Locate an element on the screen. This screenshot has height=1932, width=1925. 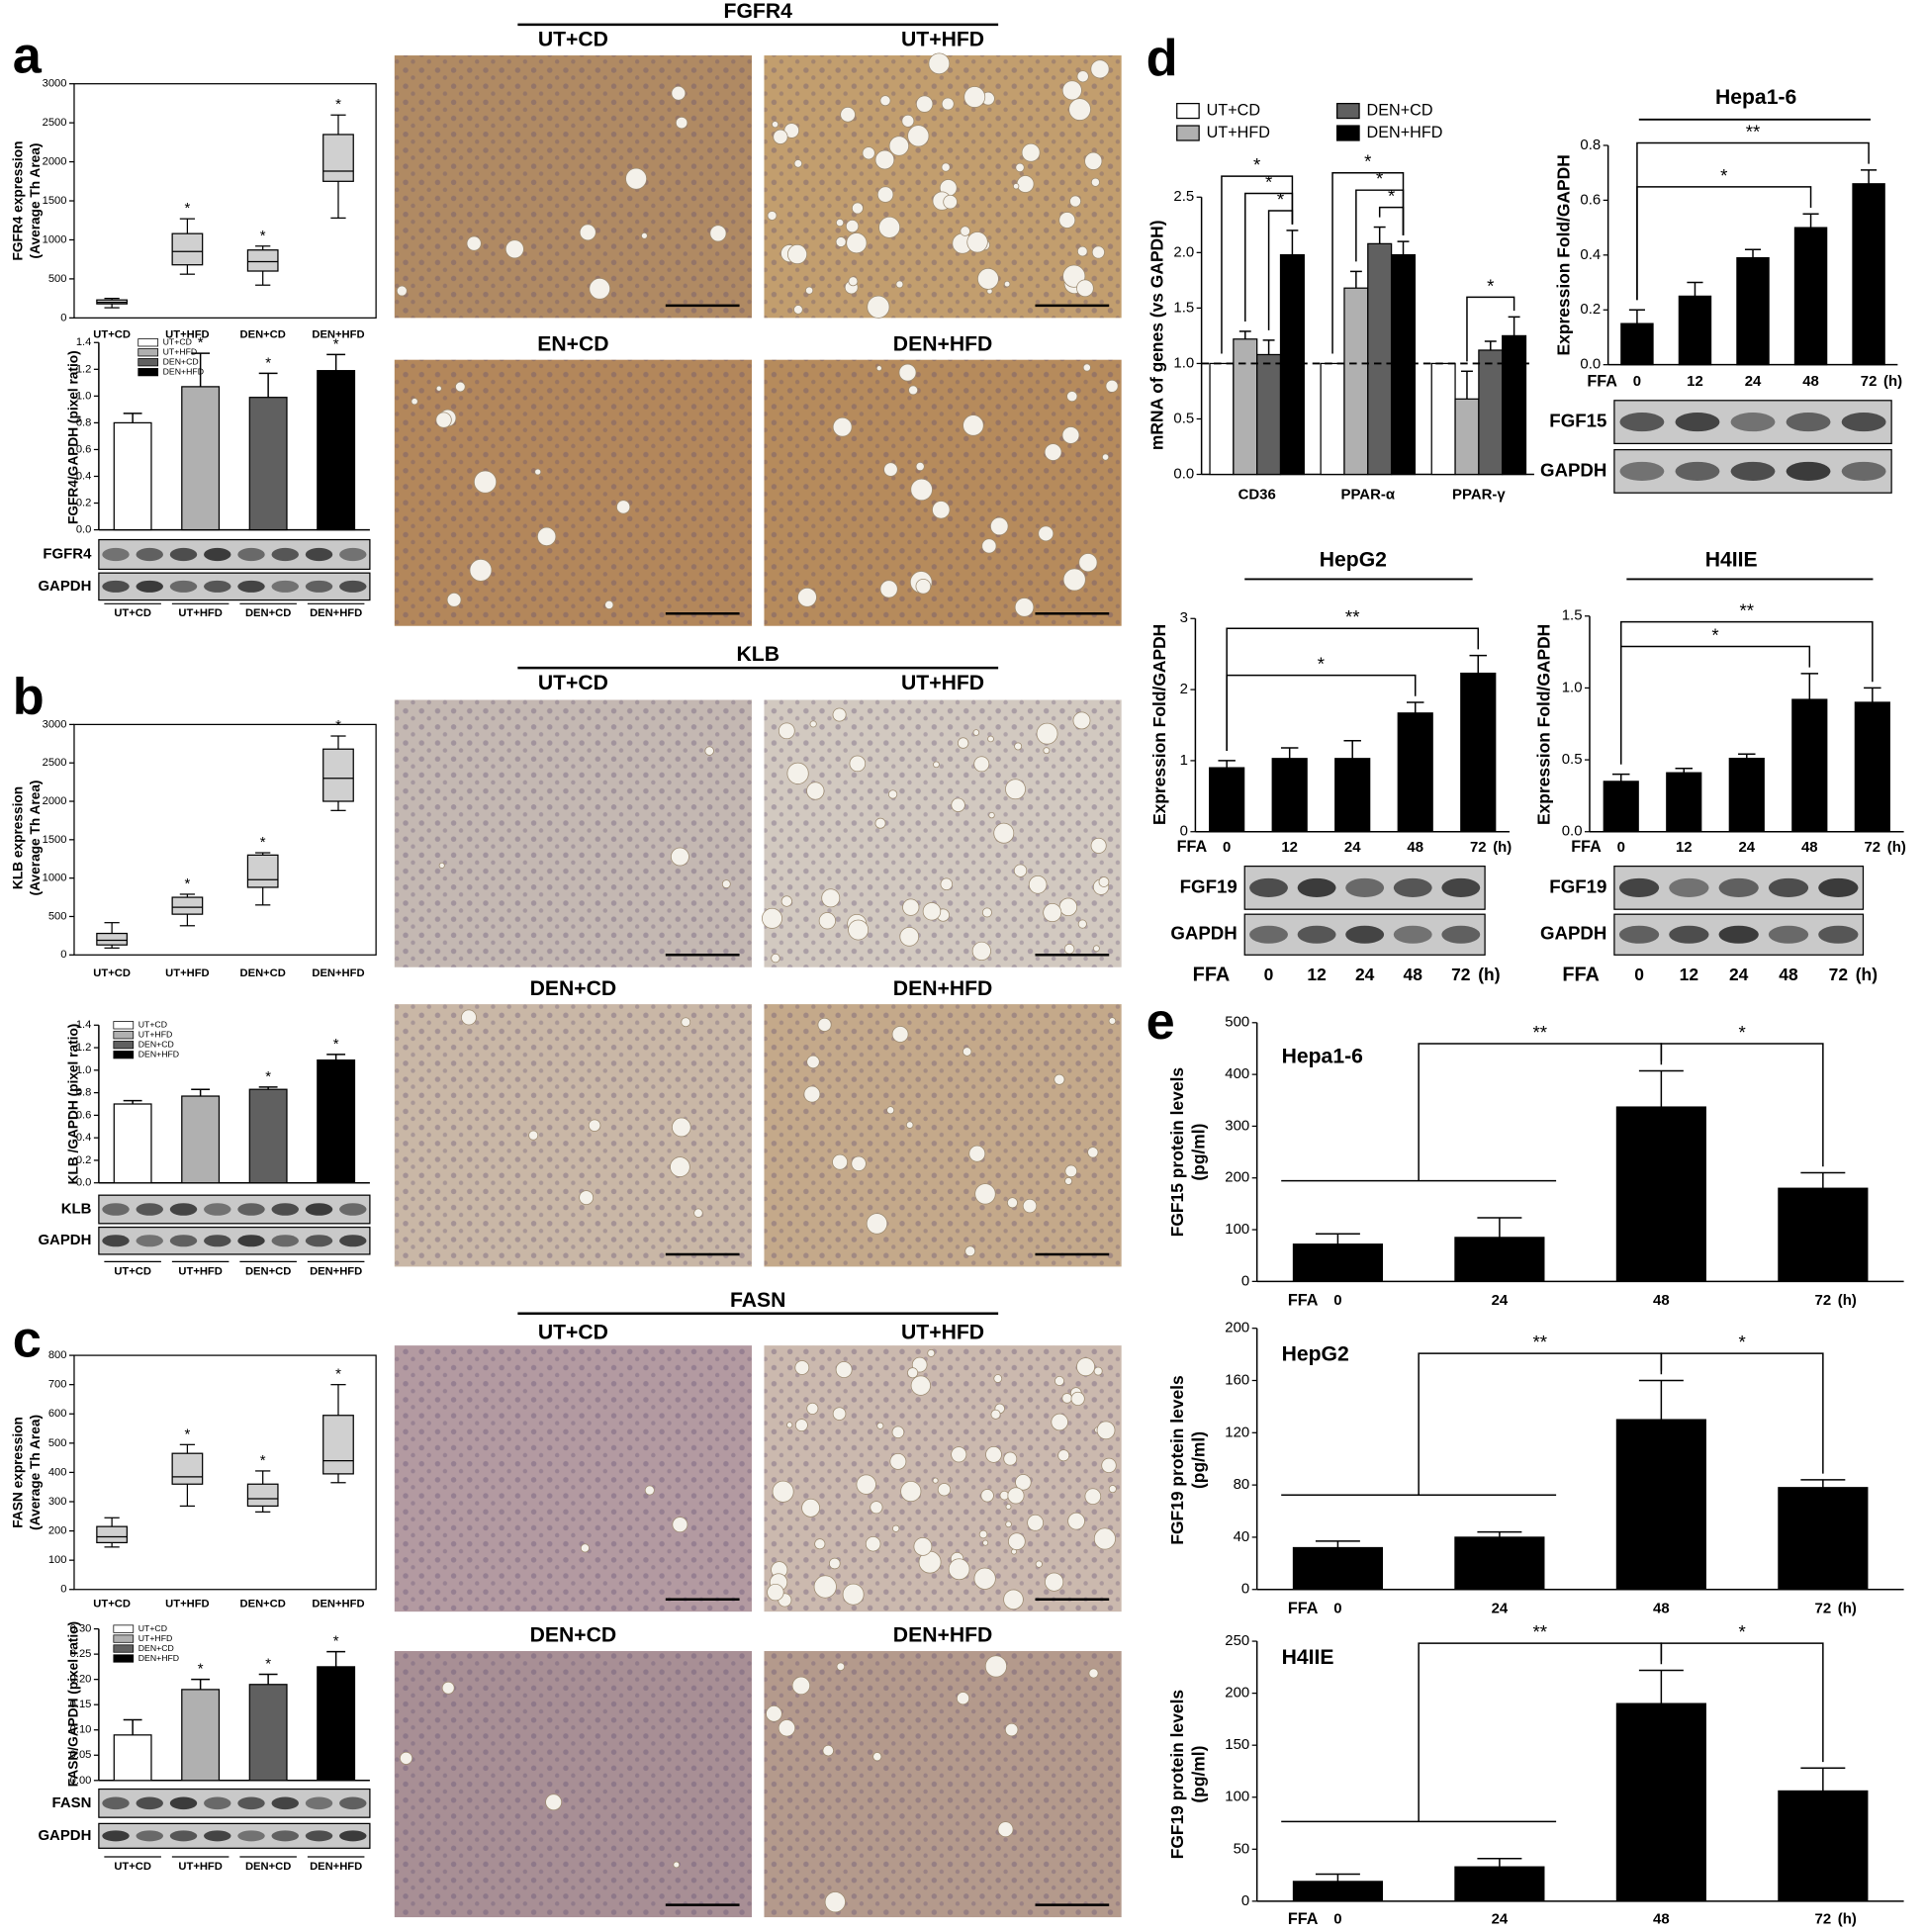
x-tick-label: 48 is located at coordinates (1810, 847).